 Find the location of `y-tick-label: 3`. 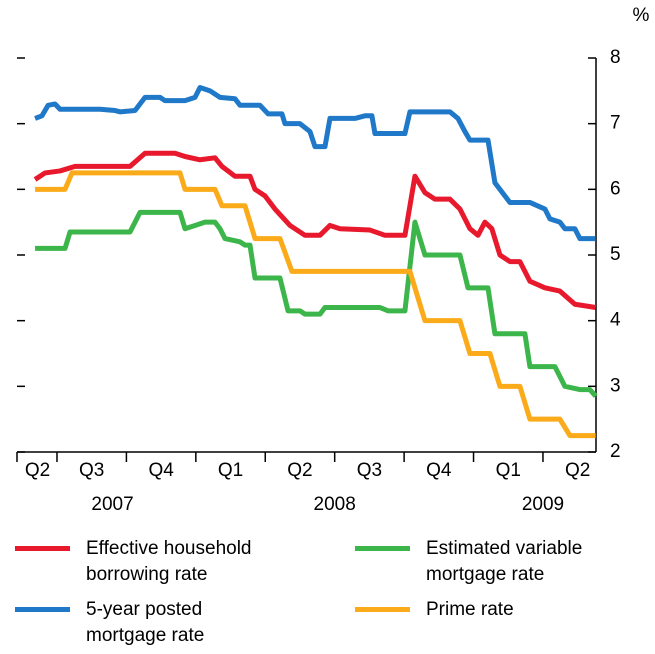

y-tick-label: 3 is located at coordinates (615, 385).